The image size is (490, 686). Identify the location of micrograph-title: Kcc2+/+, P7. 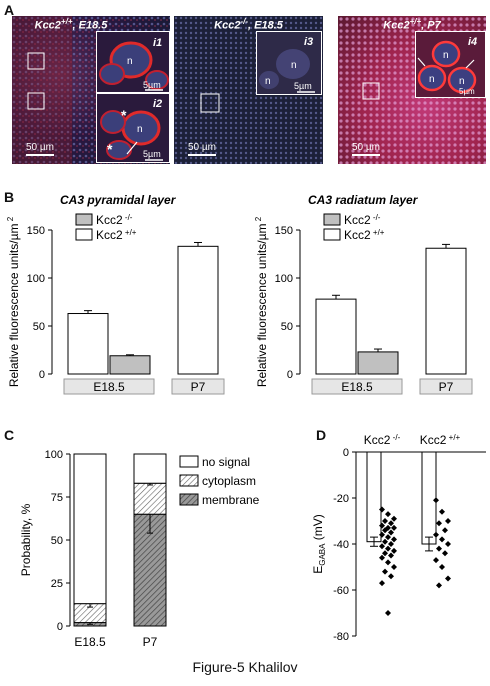
(412, 24).